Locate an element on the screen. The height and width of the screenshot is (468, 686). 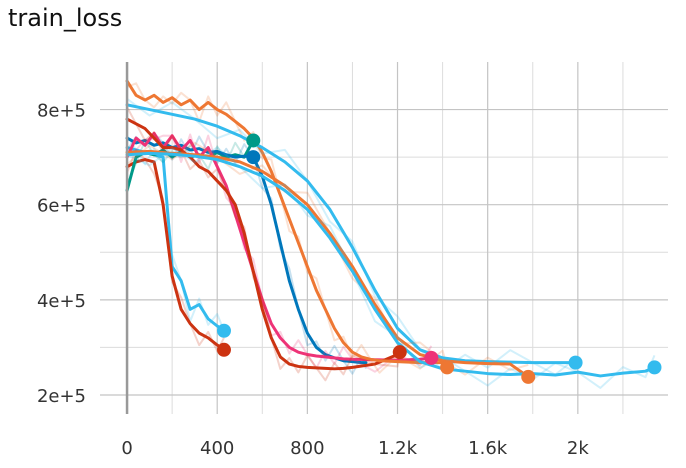
y-tick-label: 2e+5 is located at coordinates (61, 396).